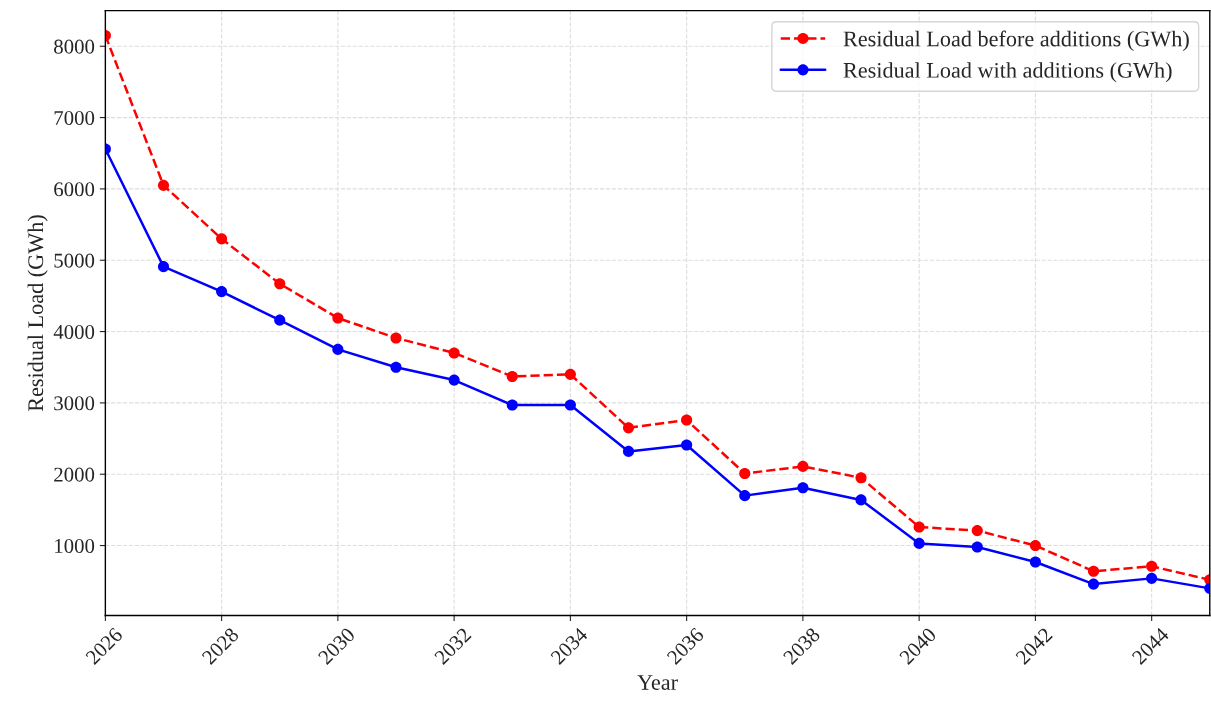  Describe the element at coordinates (74, 474) in the screenshot. I see `y-tick-label: 2000` at that location.